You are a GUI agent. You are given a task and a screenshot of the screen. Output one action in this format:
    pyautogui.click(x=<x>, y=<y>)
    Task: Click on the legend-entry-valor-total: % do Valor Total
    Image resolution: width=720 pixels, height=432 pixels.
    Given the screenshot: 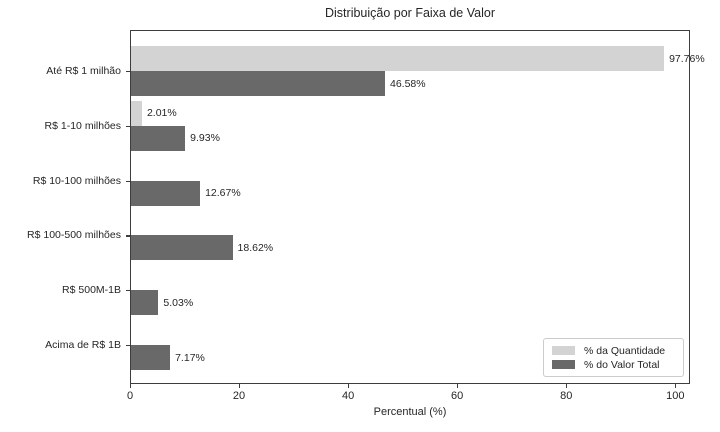 What is the action you would take?
    pyautogui.click(x=613, y=364)
    